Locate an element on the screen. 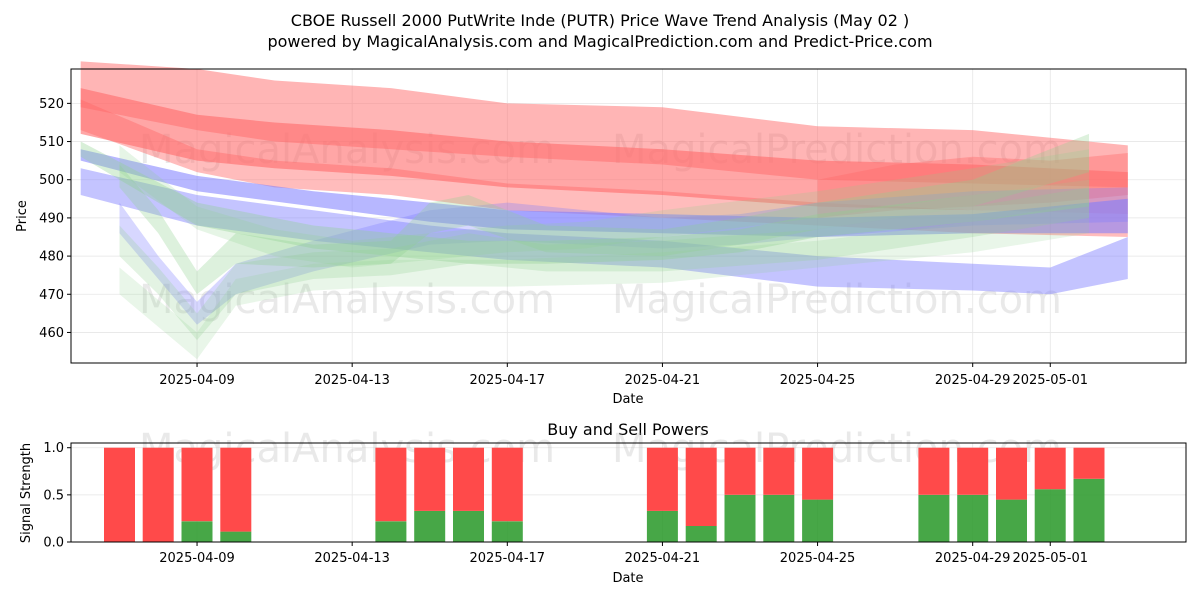 Image resolution: width=1200 pixels, height=600 pixels. price-x-tick-label: 2025-04-13 is located at coordinates (352, 380).